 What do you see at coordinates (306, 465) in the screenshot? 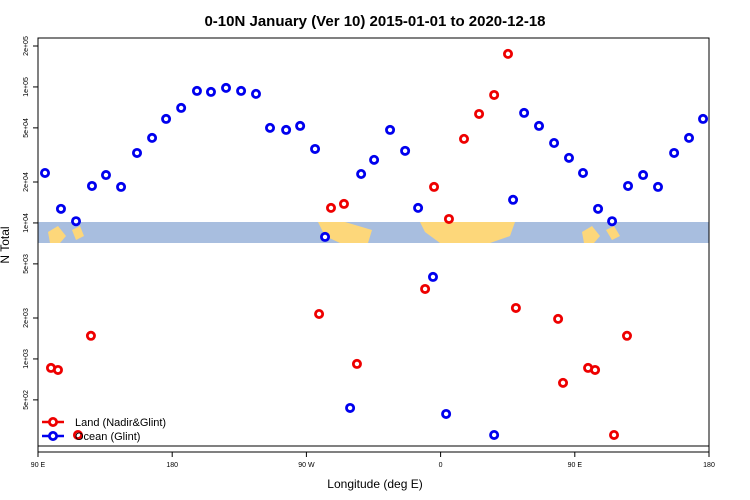
I see `x-tick-label: 90 W` at bounding box center [306, 465].